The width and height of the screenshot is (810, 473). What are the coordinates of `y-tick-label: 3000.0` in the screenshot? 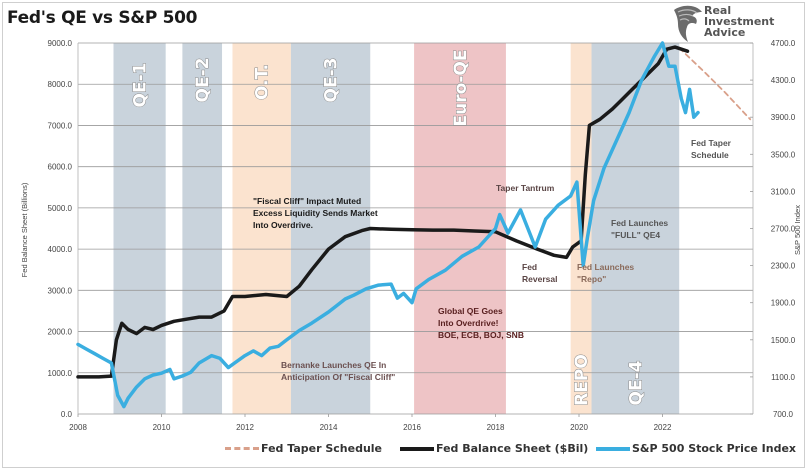 It's located at (60, 290).